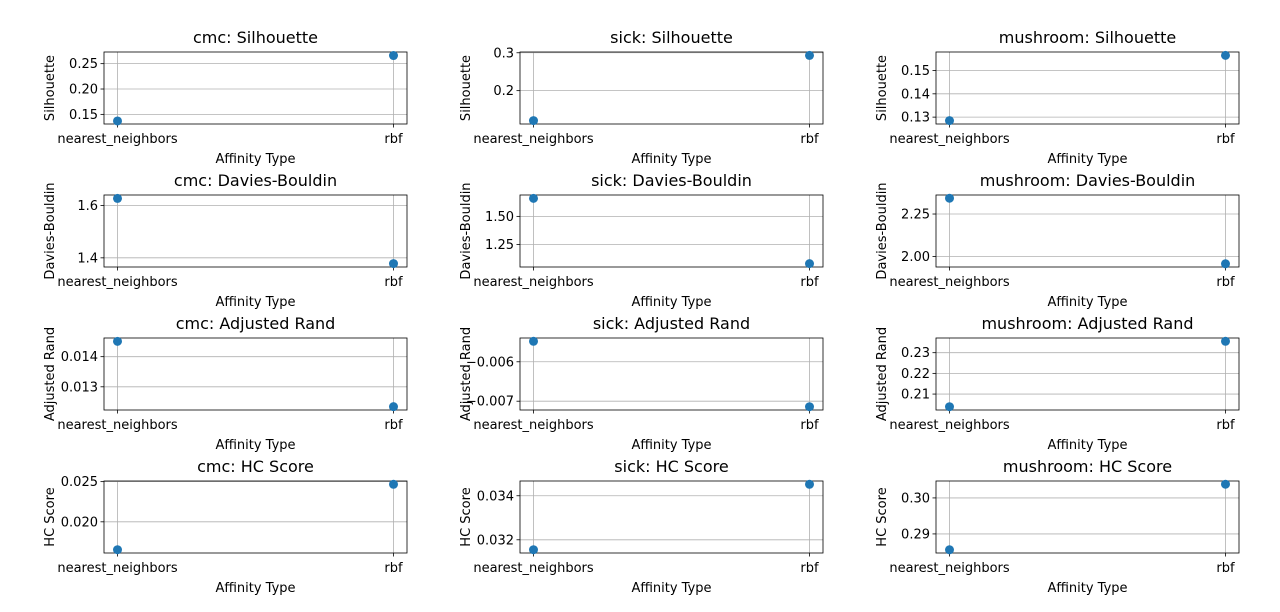 This screenshot has width=1280, height=612. I want to click on chart-title: sick: HC Score, so click(671, 466).